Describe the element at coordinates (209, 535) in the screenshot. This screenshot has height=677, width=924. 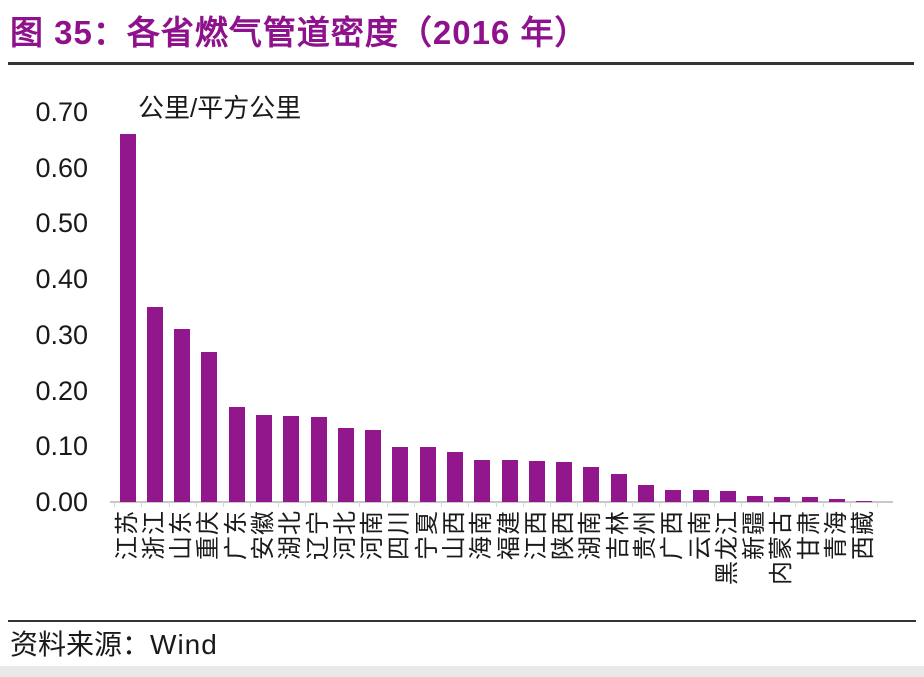
I see `x-axis-label: 重庆` at that location.